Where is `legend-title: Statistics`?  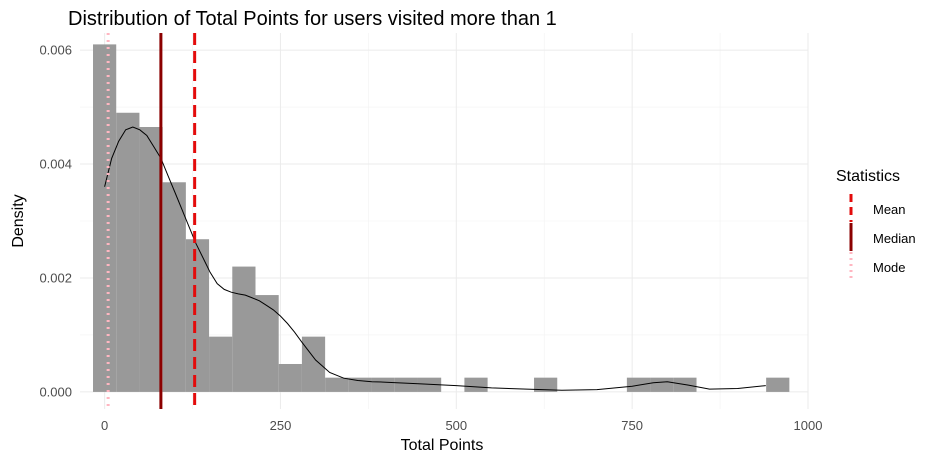 legend-title: Statistics is located at coordinates (868, 176).